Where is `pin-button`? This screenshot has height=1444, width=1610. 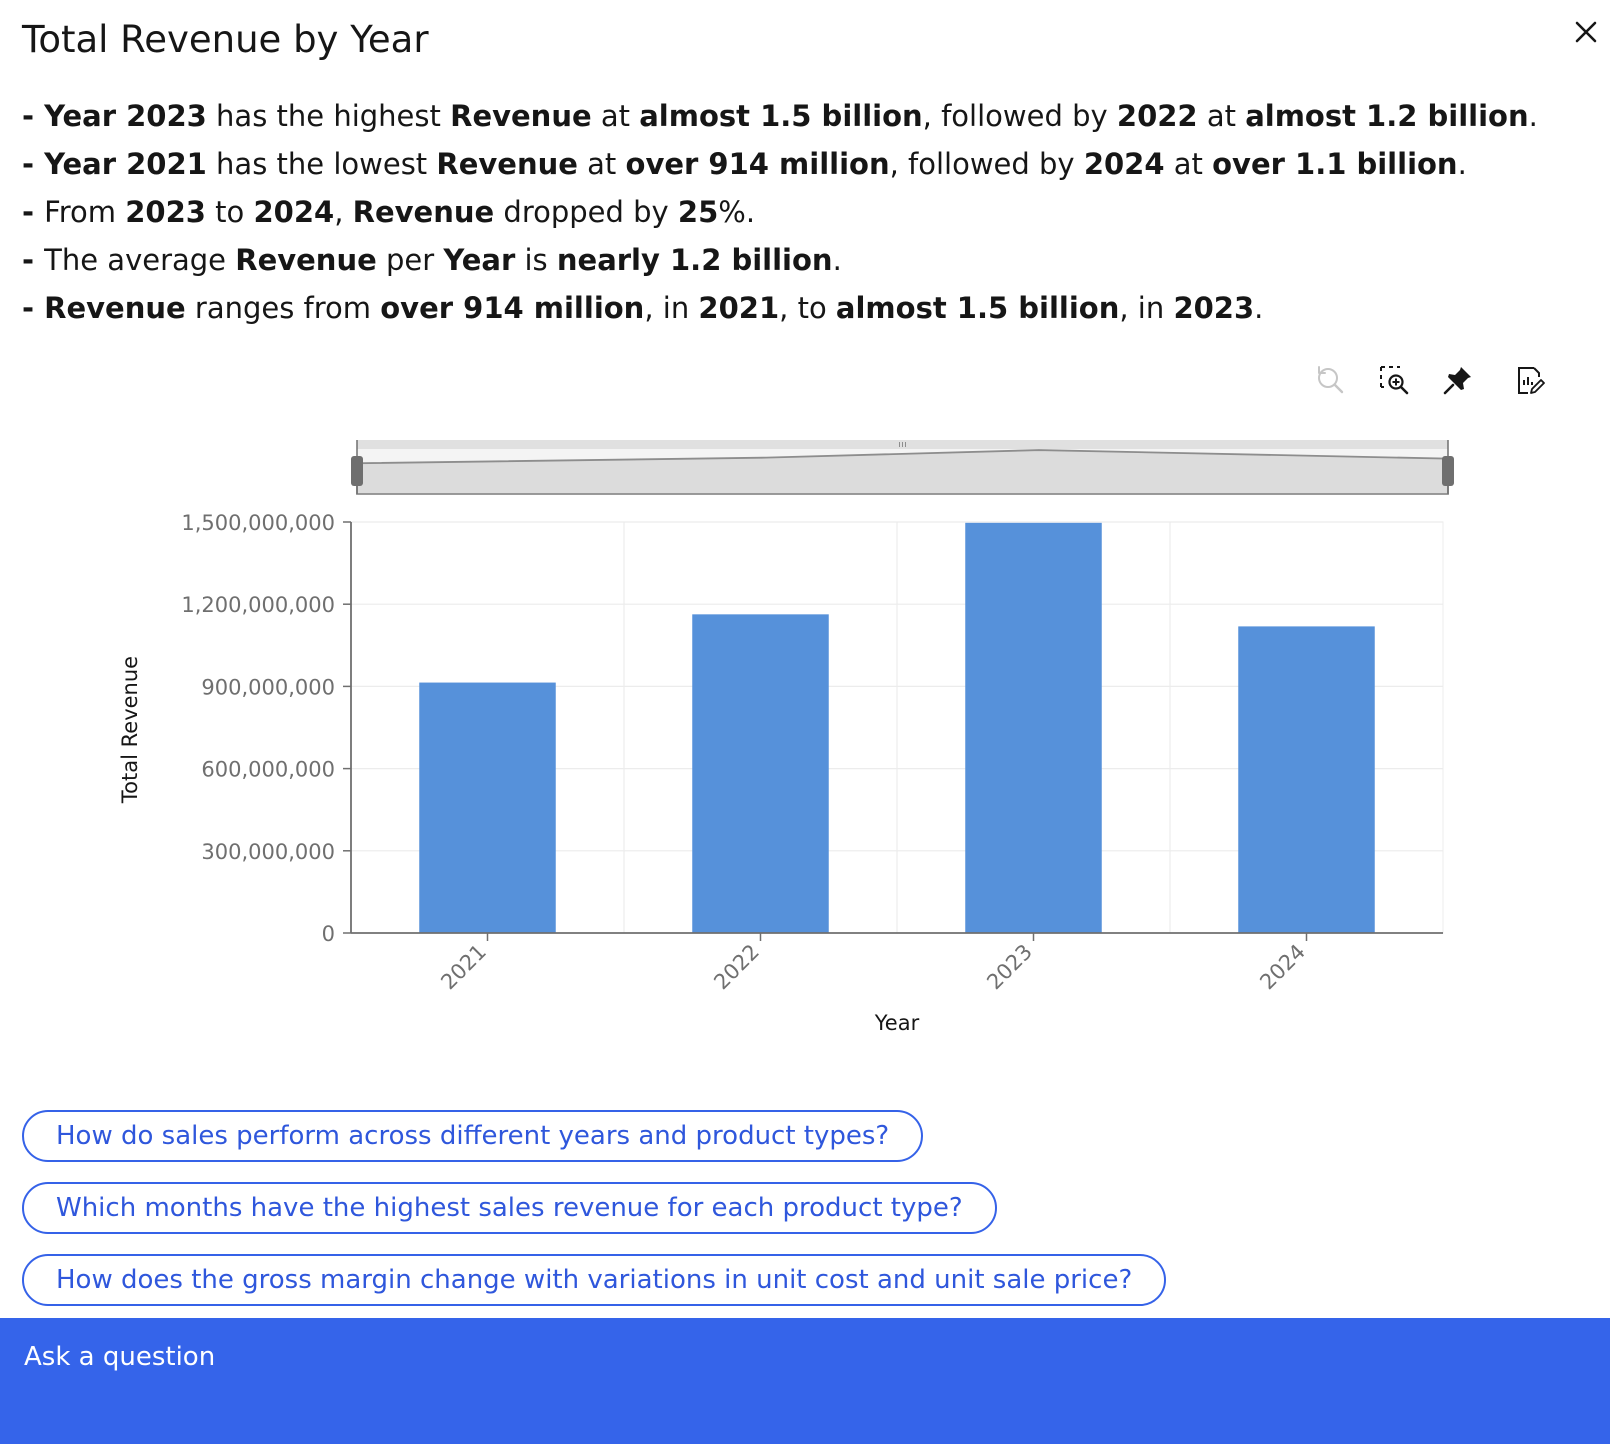 pin-button is located at coordinates (1458, 380).